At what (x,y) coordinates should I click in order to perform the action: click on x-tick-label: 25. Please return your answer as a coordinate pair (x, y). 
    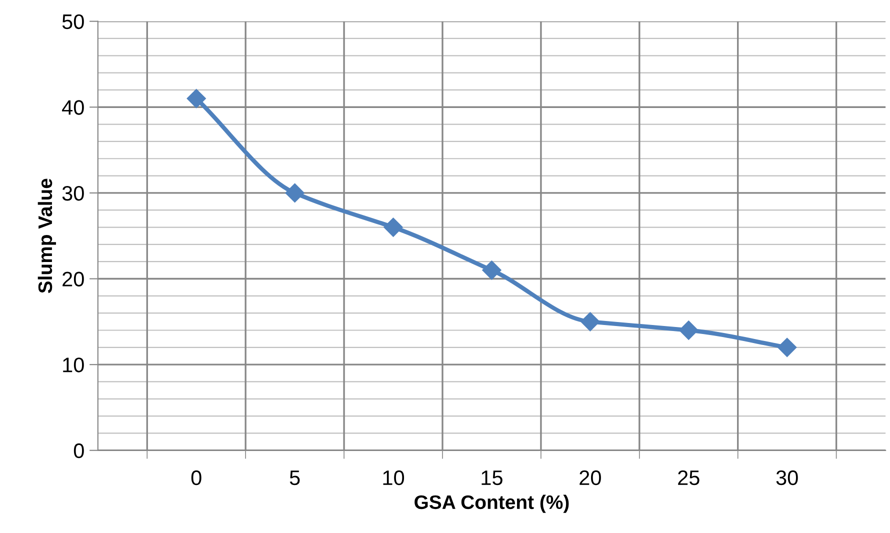
    Looking at the image, I should click on (689, 478).